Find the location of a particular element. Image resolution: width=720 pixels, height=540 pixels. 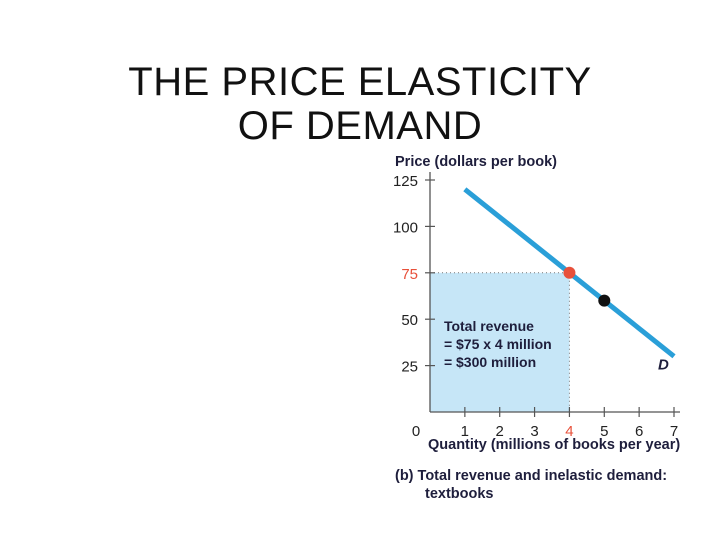

highlight-point is located at coordinates (569, 272).